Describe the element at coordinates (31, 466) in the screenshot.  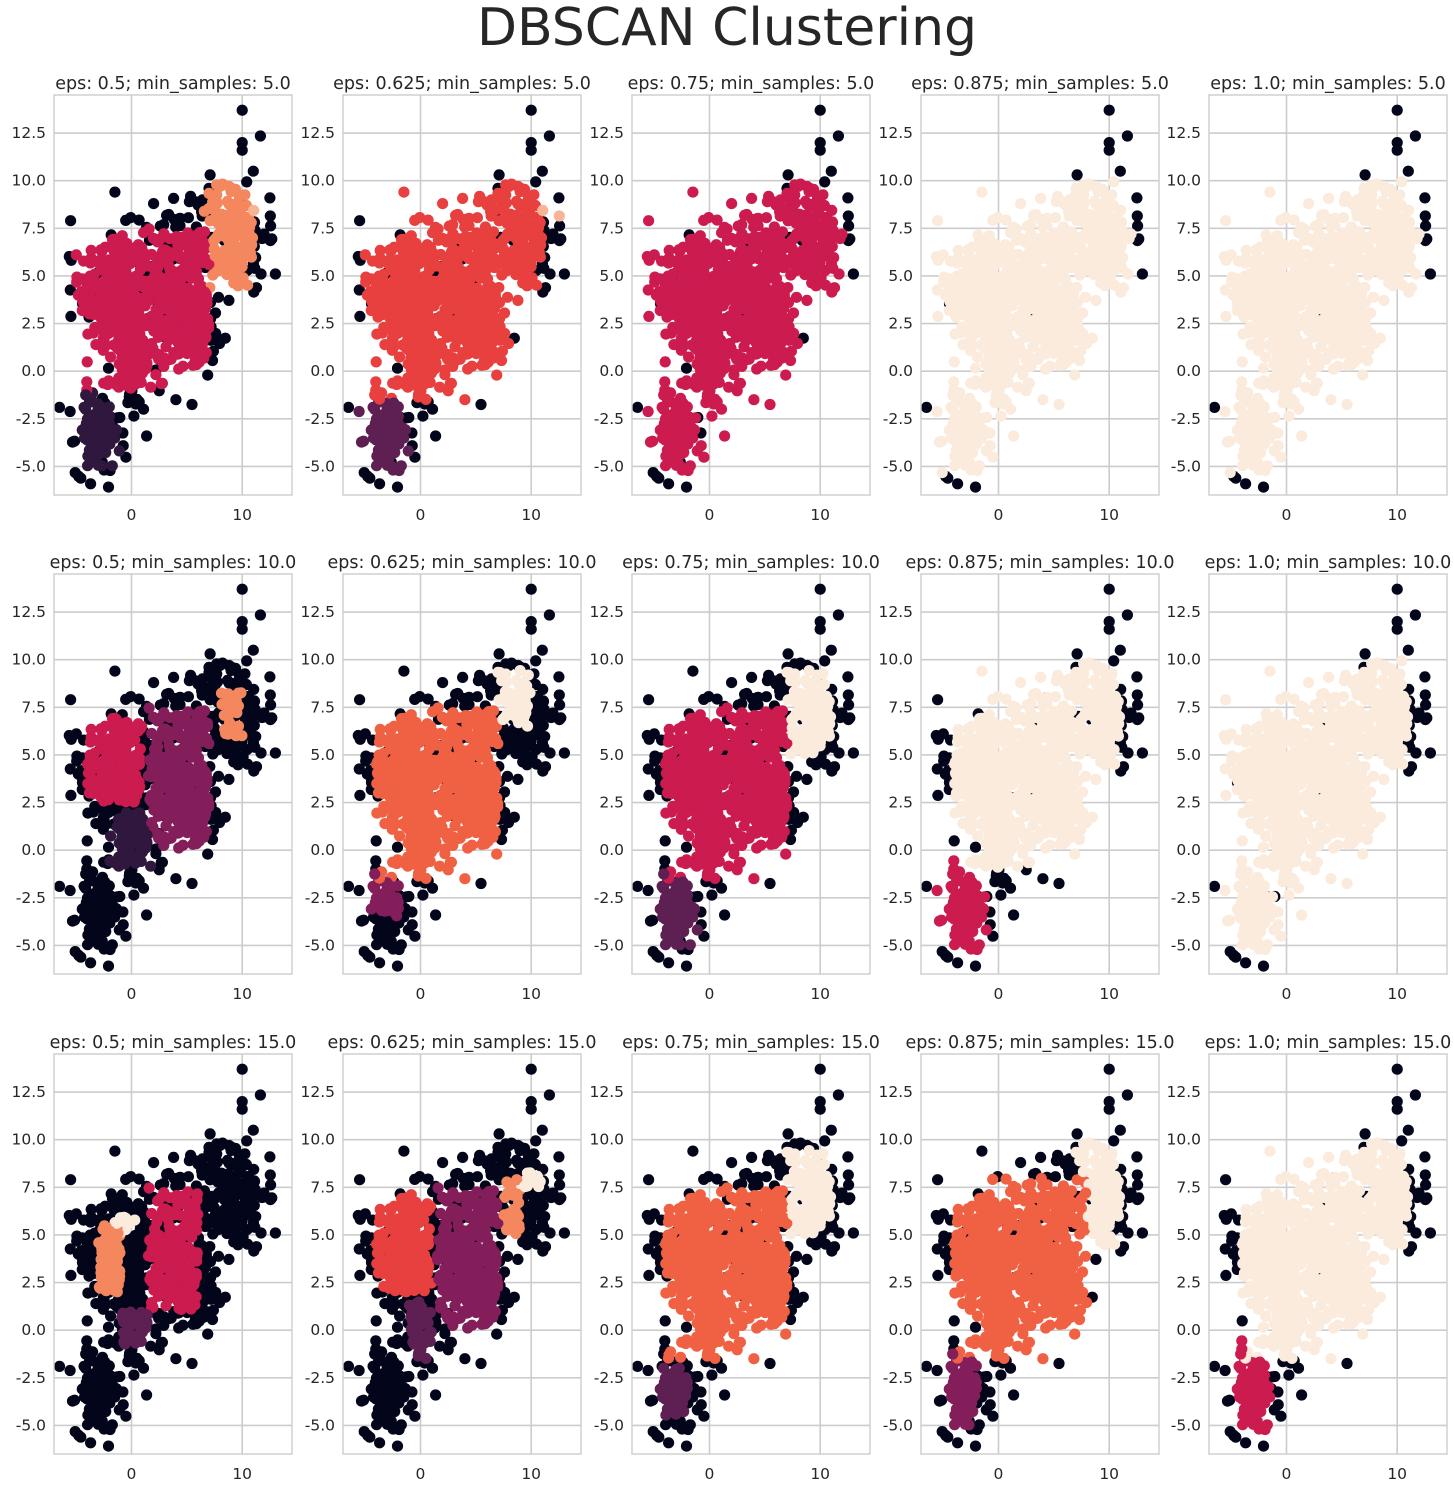
I see `y-tick-label: -5.0` at that location.